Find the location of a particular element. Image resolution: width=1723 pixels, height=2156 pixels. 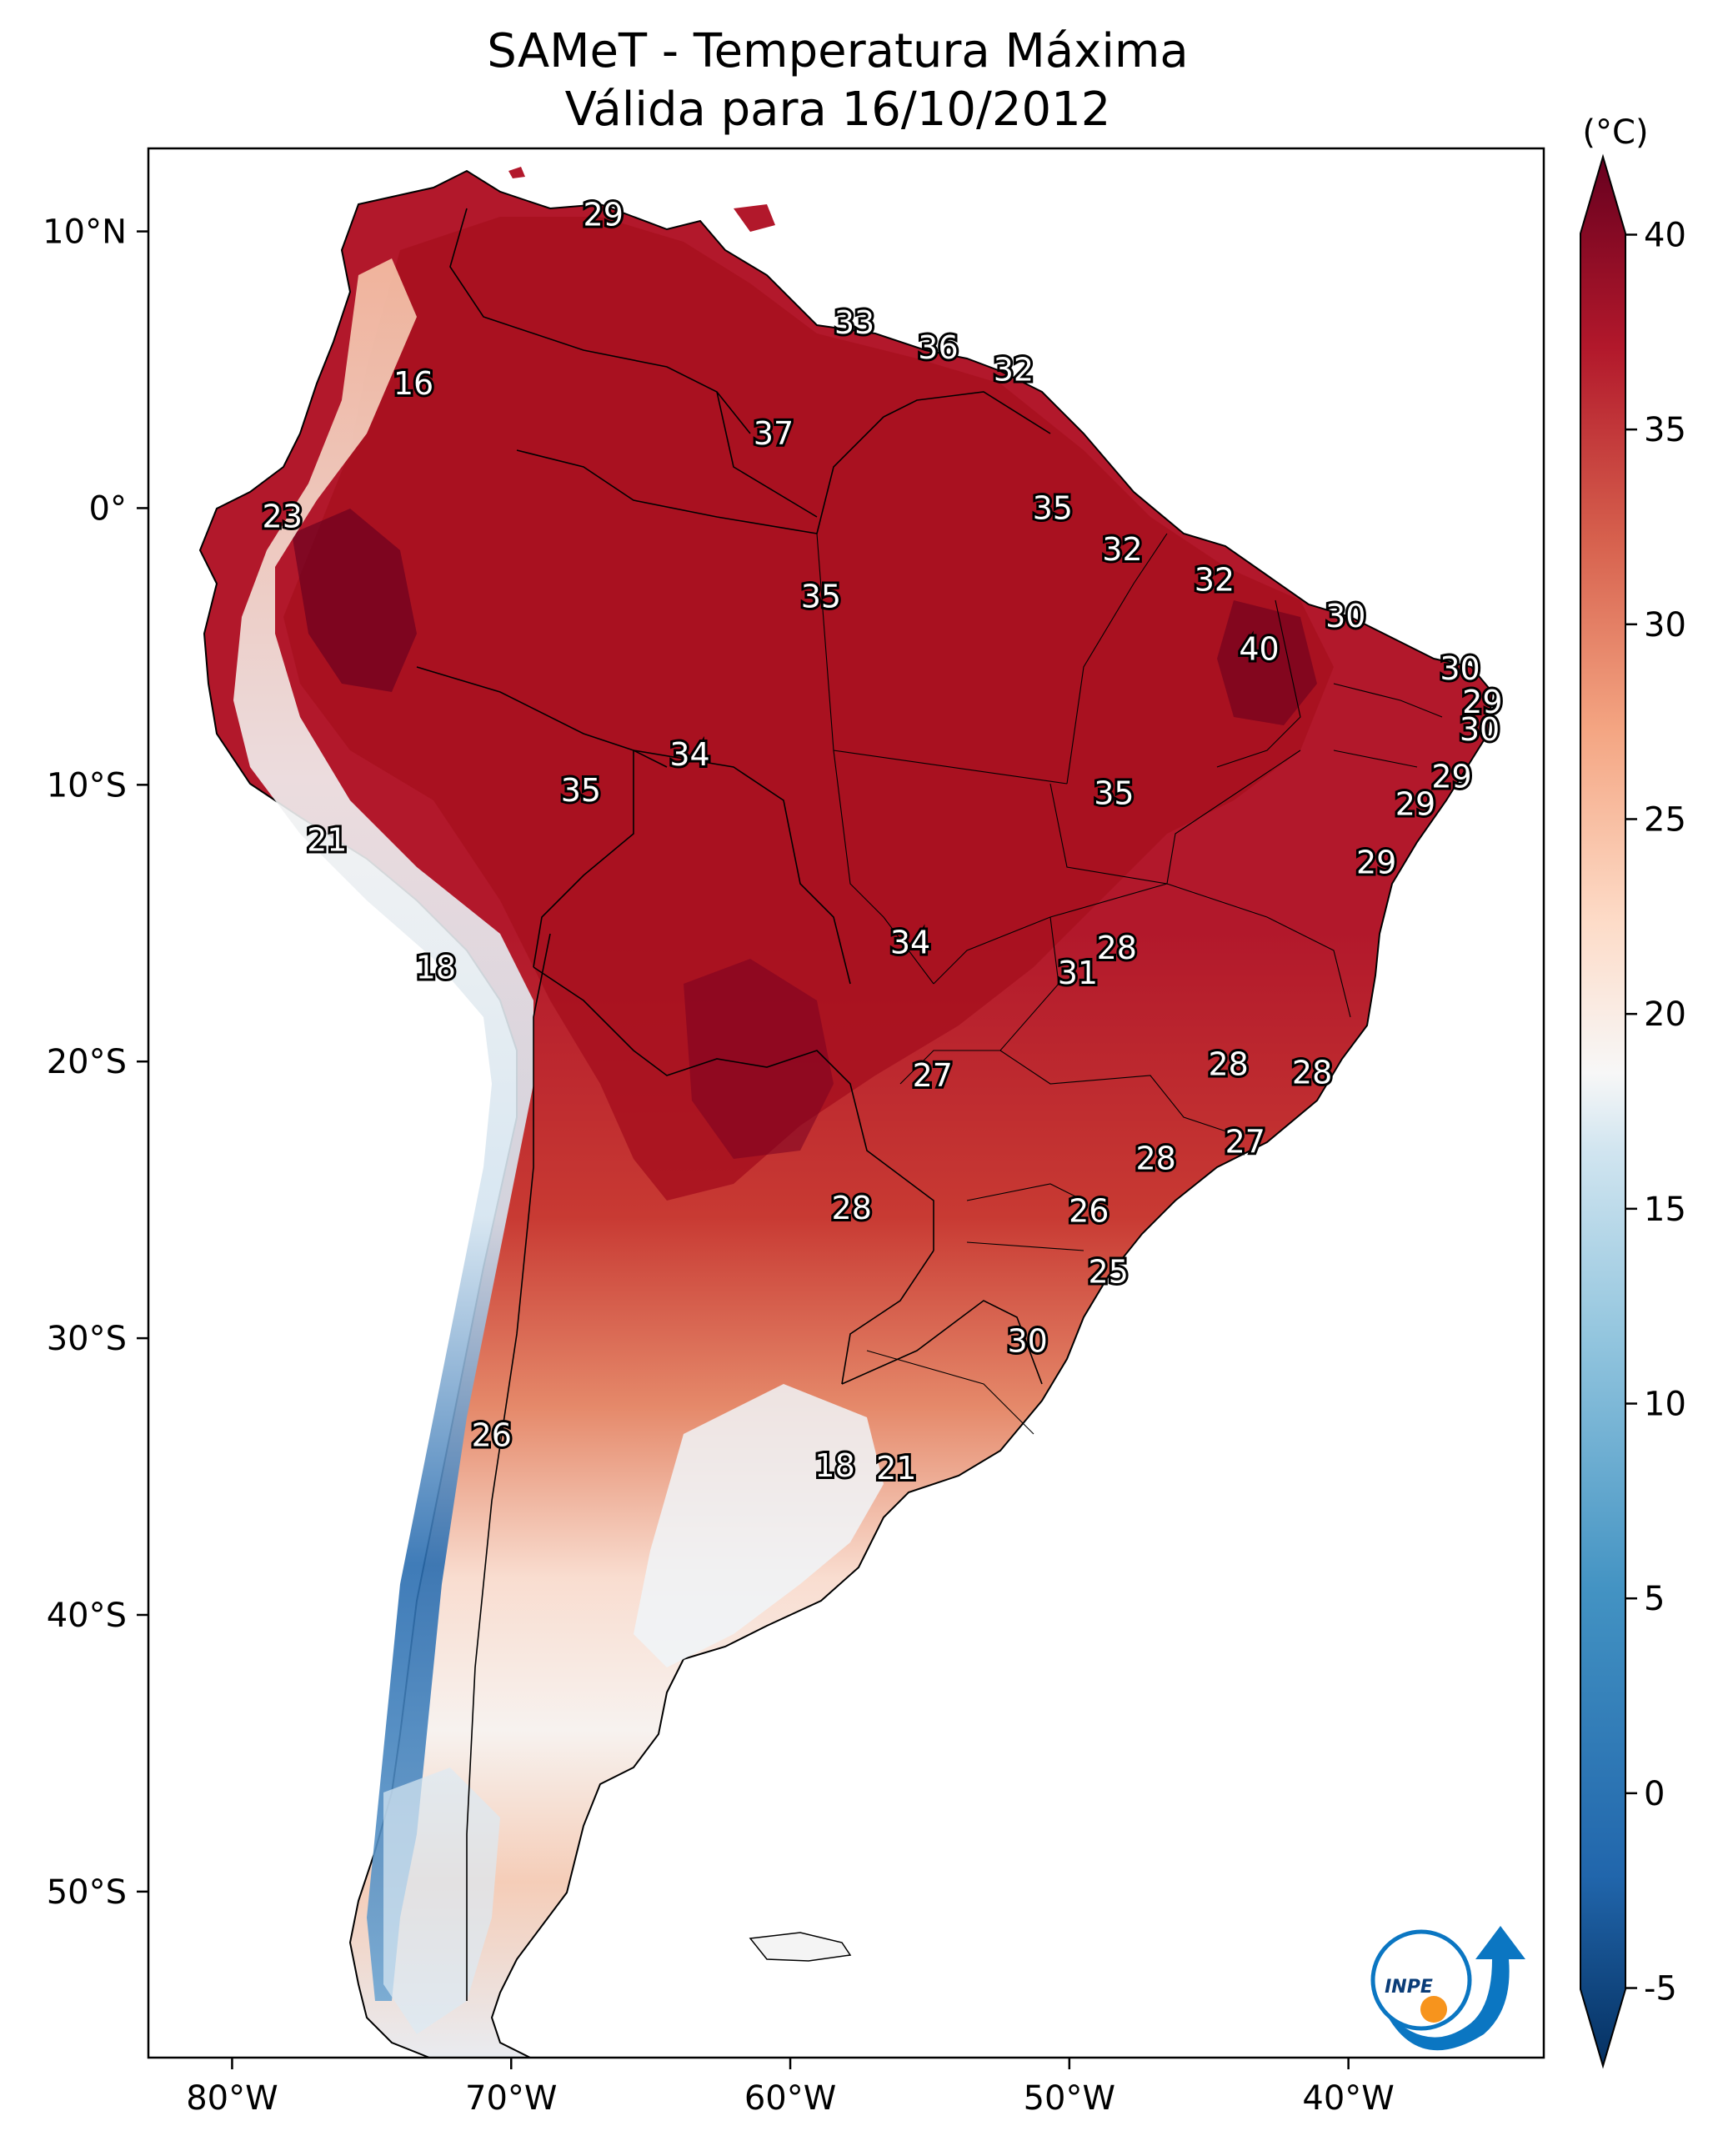

logo-ring is located at coordinates (1421, 1980).